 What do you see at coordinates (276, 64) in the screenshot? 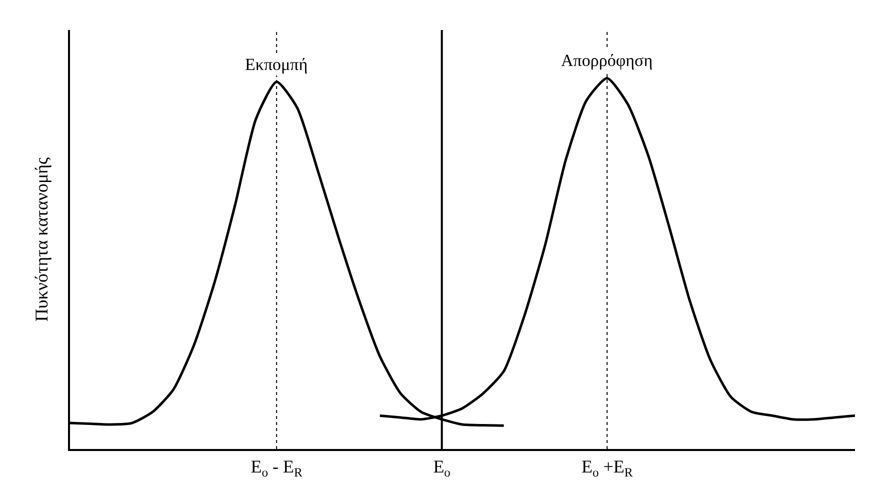
I see `series-label: Εκπομπή` at bounding box center [276, 64].